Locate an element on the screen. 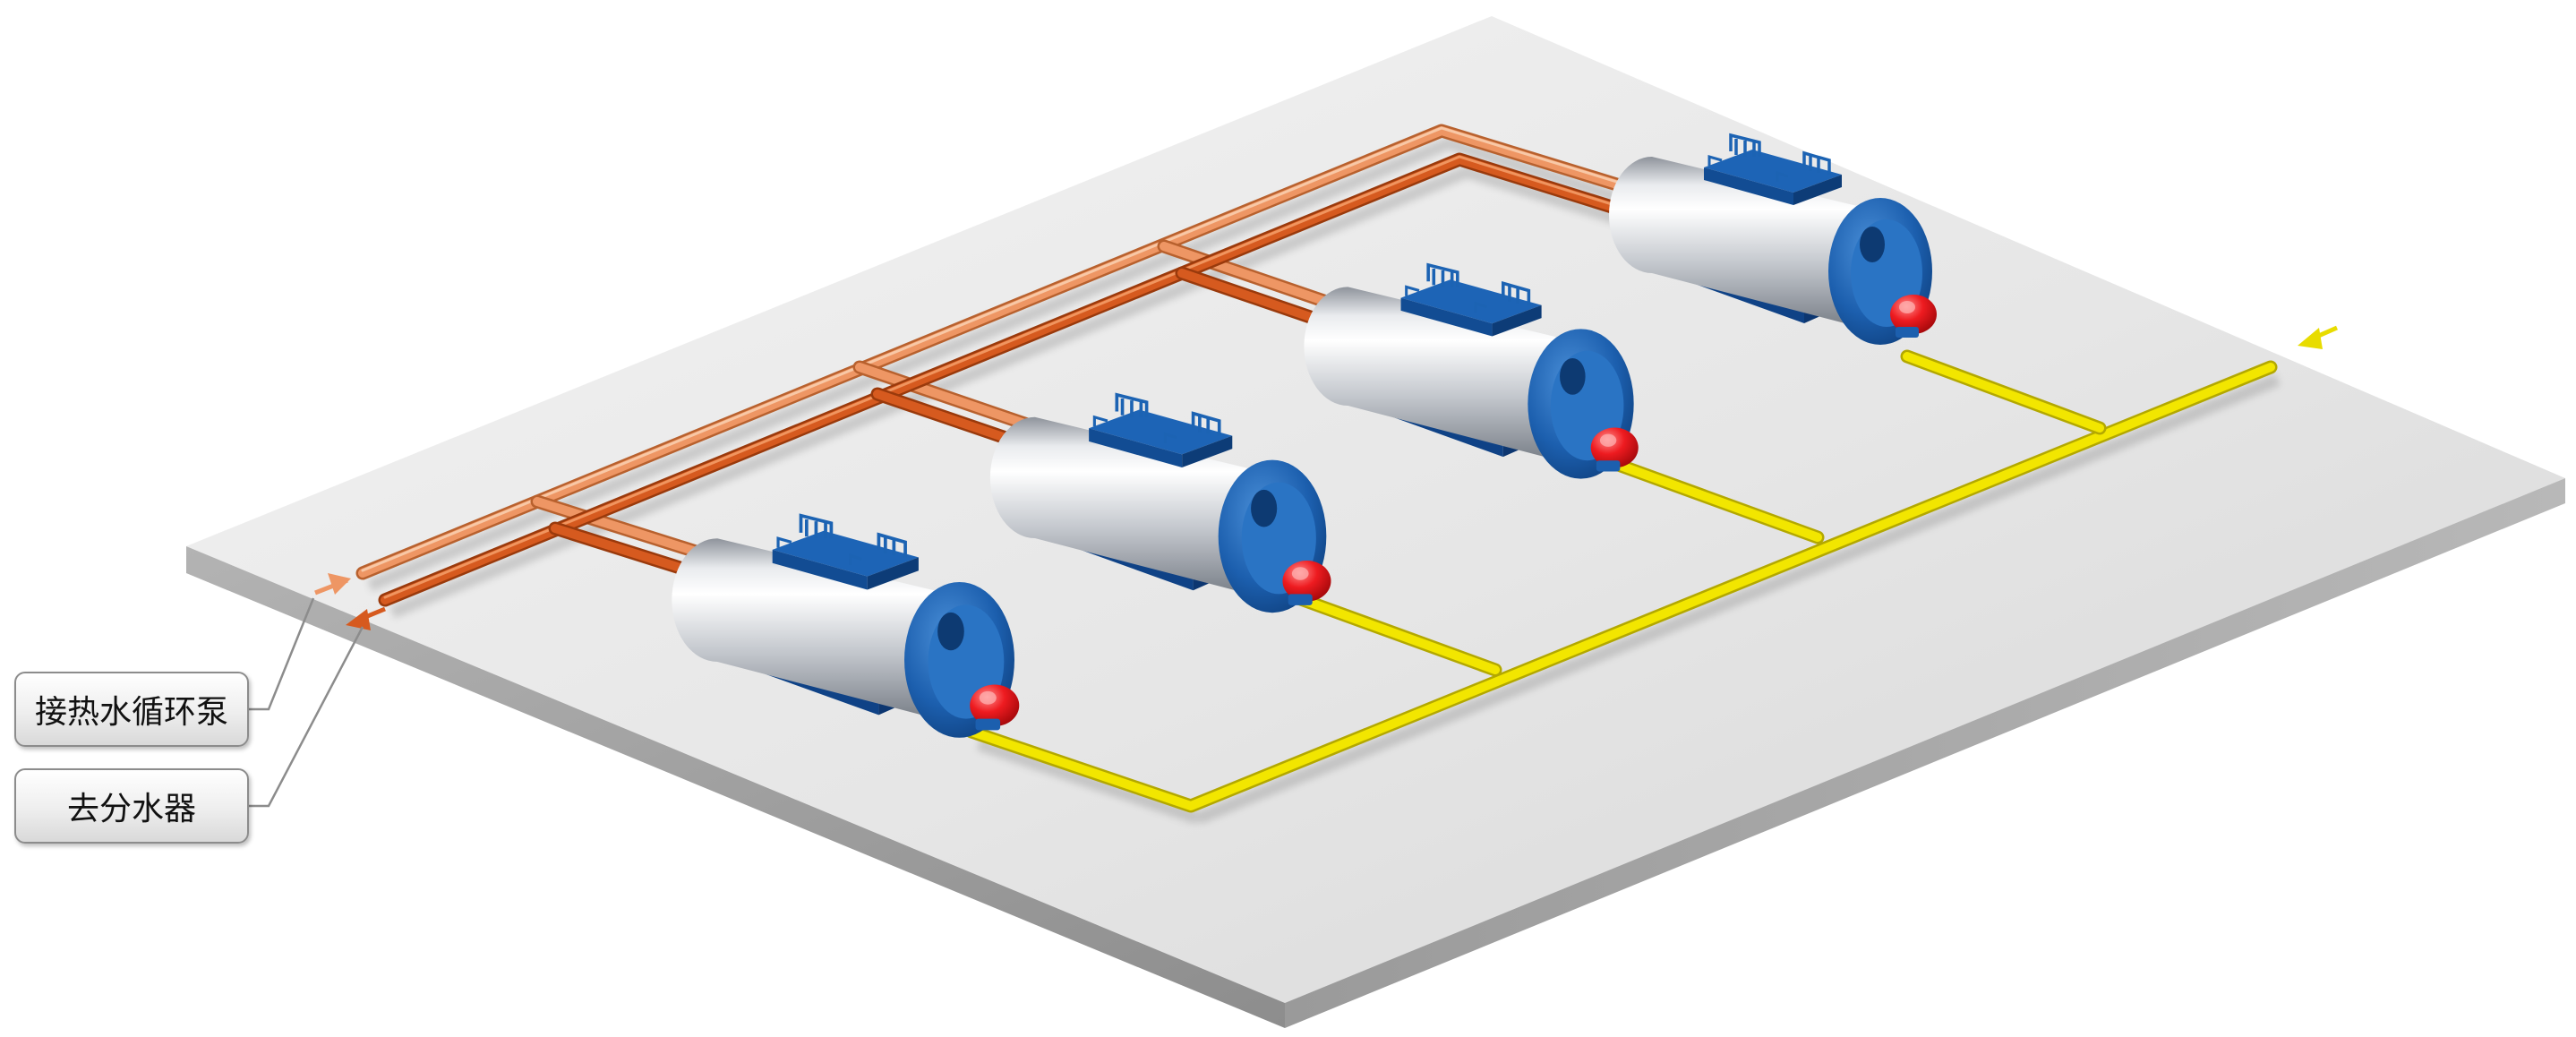 Image resolution: width=2576 pixels, height=1037 pixels. flow-arrow-icon-supply is located at coordinates (332, 584).